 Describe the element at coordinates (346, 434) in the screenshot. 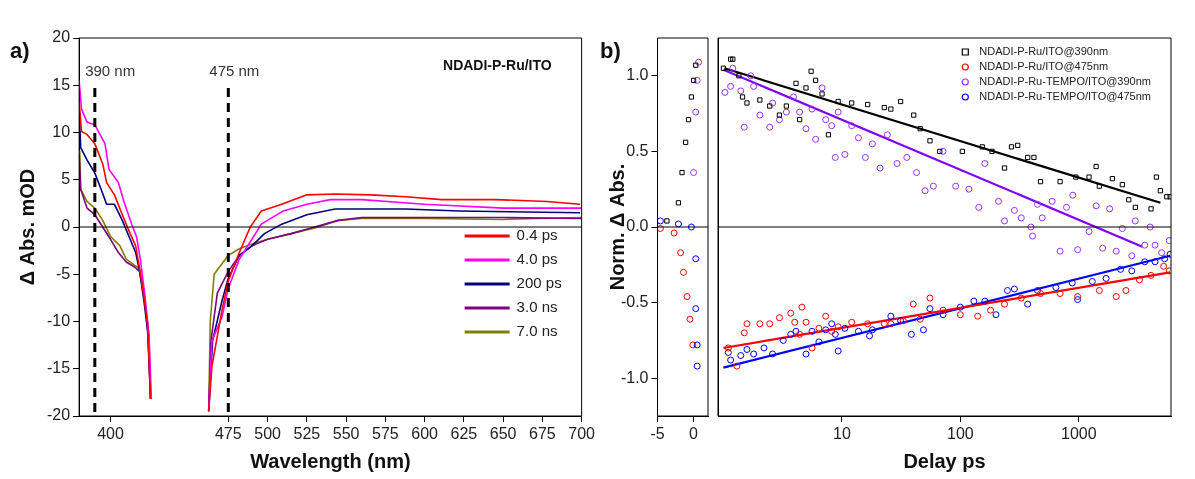

I see `x-tick-label: 550` at that location.